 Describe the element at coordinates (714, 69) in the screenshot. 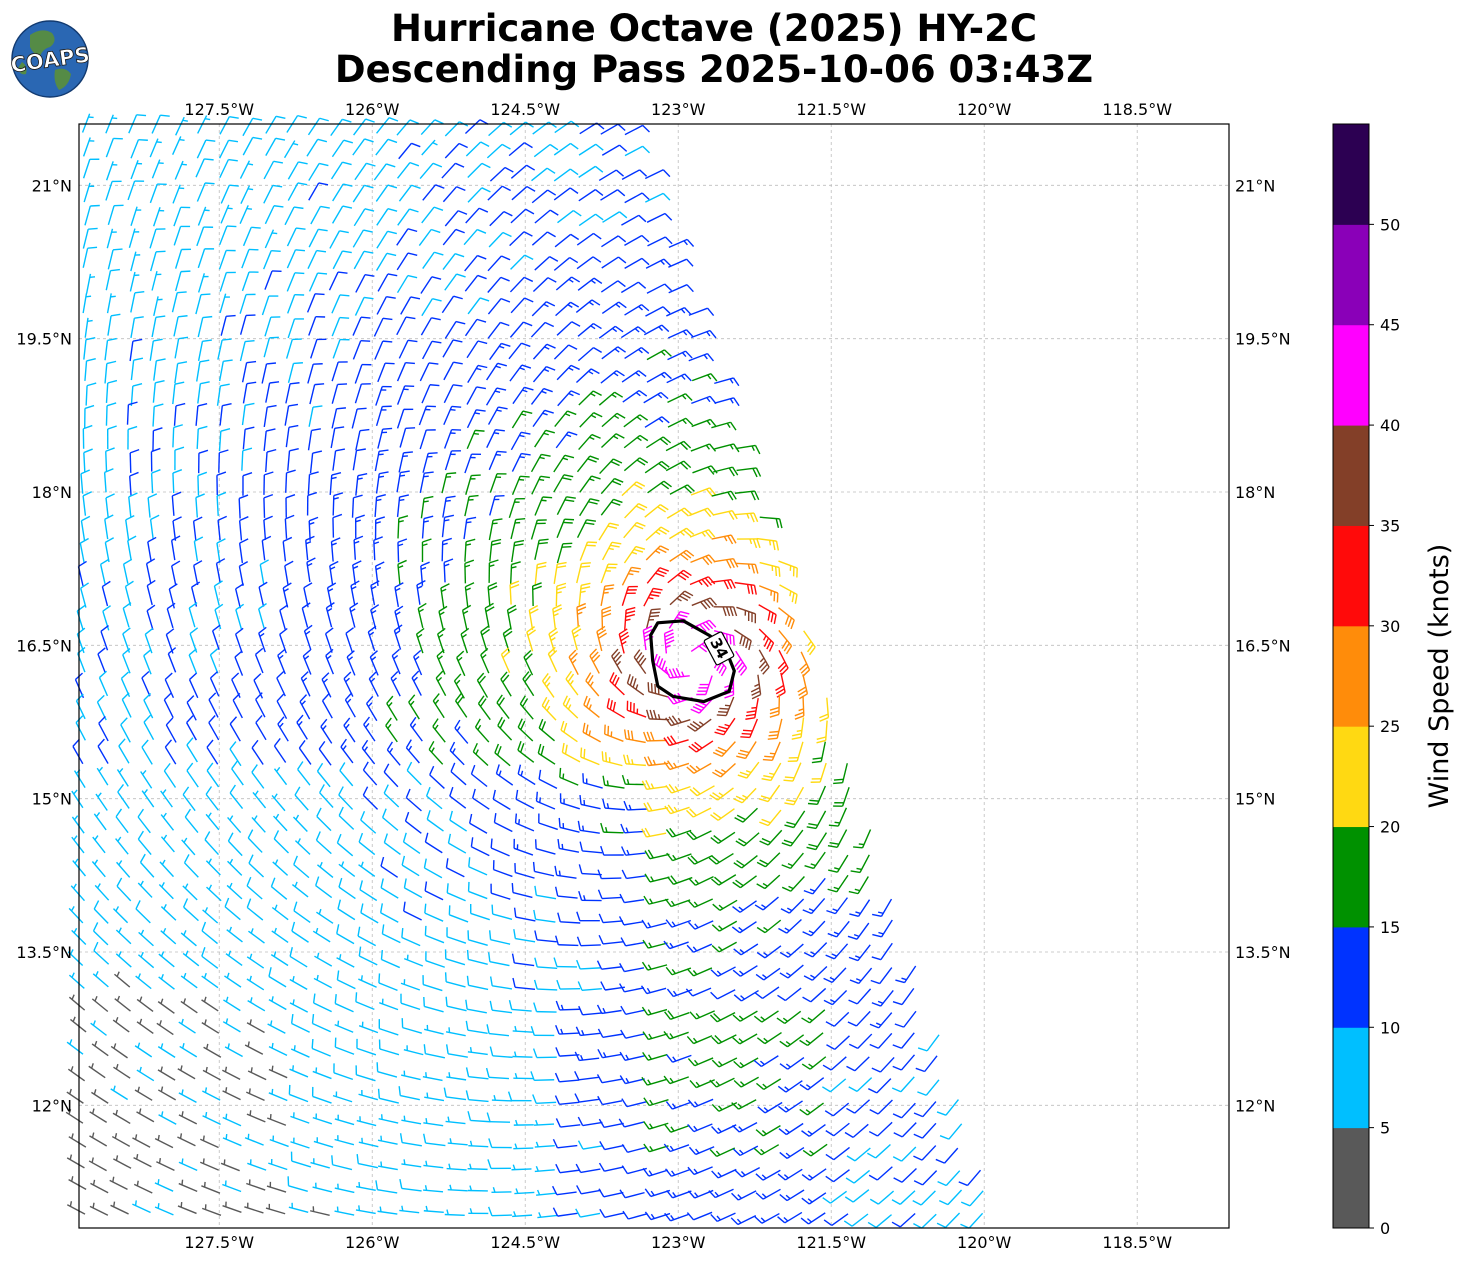

I see `chart-title-line2: Descending Pass 2025-10-06 03:43Z` at that location.